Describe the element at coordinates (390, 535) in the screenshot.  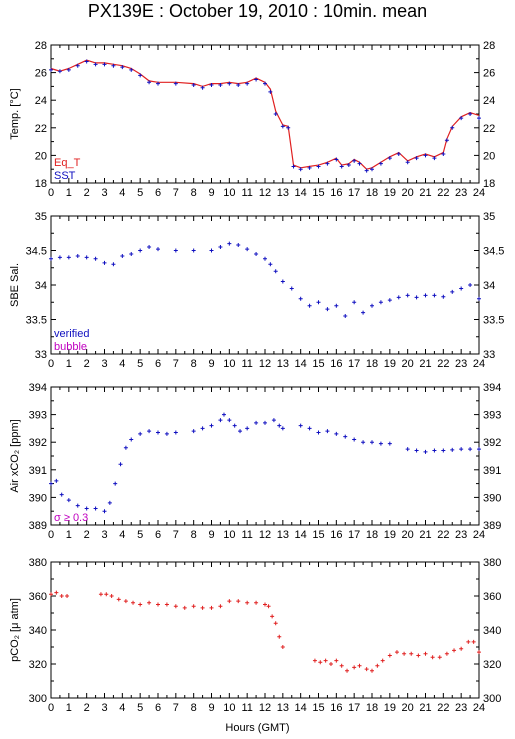
I see `x-tick-label: 19` at that location.